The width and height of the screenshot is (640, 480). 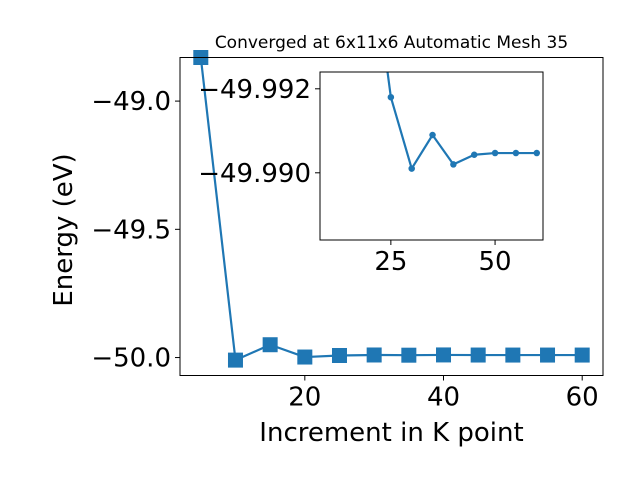 What do you see at coordinates (254, 90) in the screenshot?
I see `inset-y-tick-label: −49.992` at bounding box center [254, 90].